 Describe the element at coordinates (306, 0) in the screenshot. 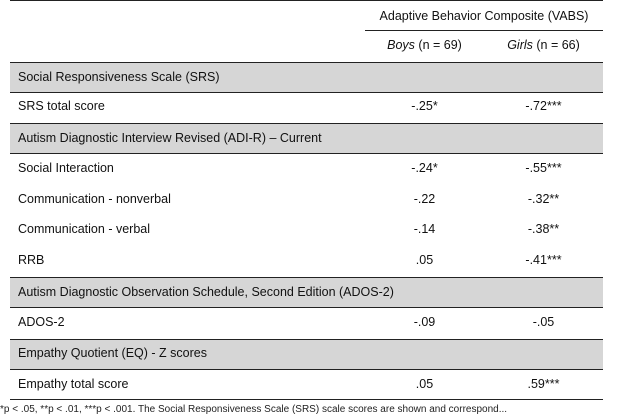

I see `top-rule` at that location.